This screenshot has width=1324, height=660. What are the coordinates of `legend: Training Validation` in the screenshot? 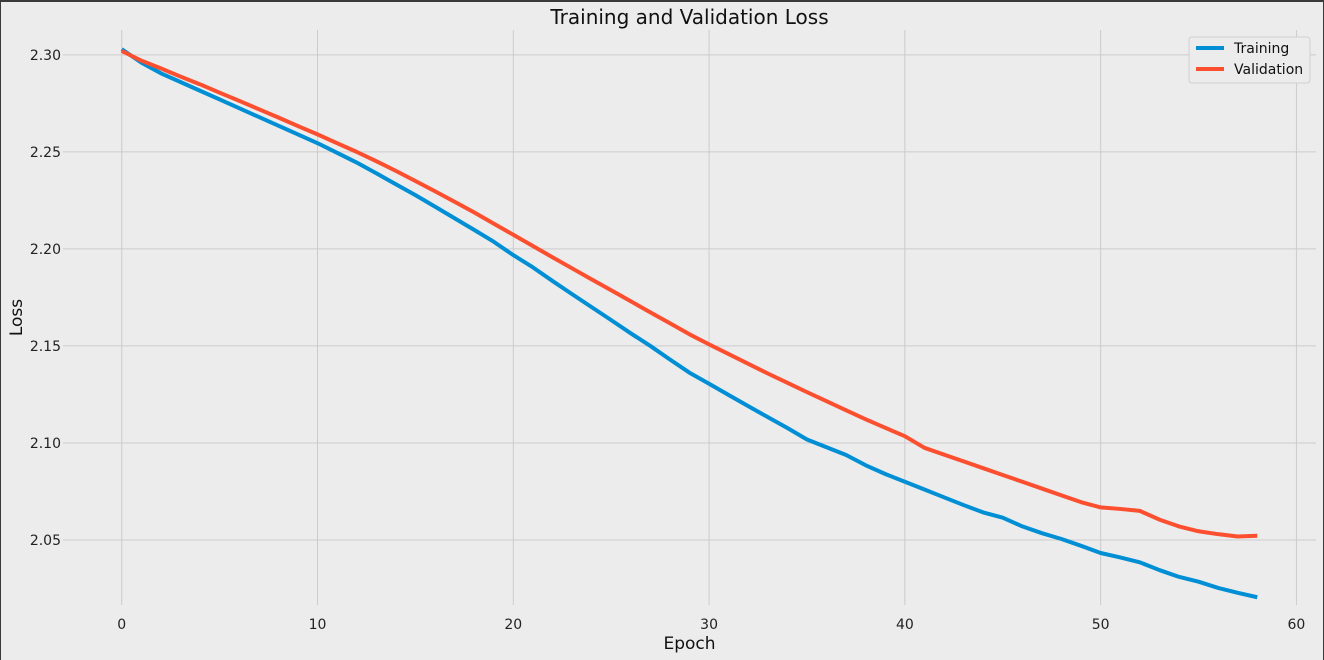 It's located at (1249, 60).